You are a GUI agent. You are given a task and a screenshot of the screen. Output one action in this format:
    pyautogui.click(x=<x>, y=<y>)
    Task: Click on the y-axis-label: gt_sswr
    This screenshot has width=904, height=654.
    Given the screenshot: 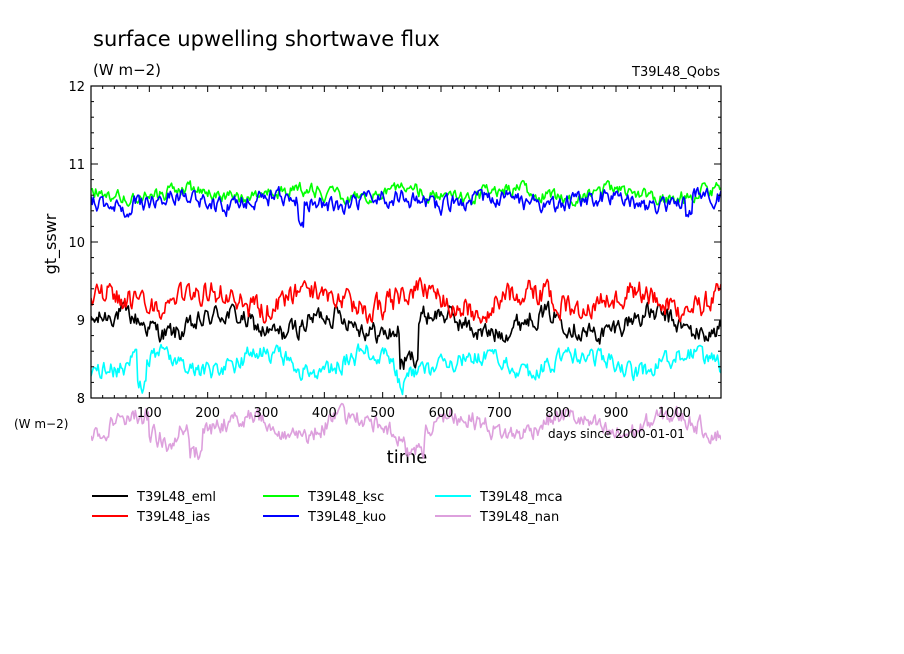 What is the action you would take?
    pyautogui.click(x=51, y=243)
    